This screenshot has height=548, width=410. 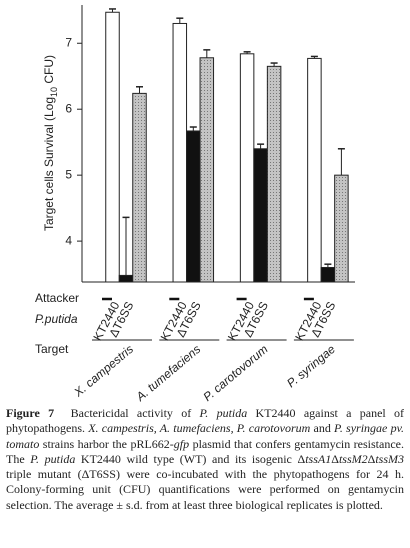 What do you see at coordinates (311, 366) in the screenshot?
I see `x-tick-label: P. syringae` at bounding box center [311, 366].